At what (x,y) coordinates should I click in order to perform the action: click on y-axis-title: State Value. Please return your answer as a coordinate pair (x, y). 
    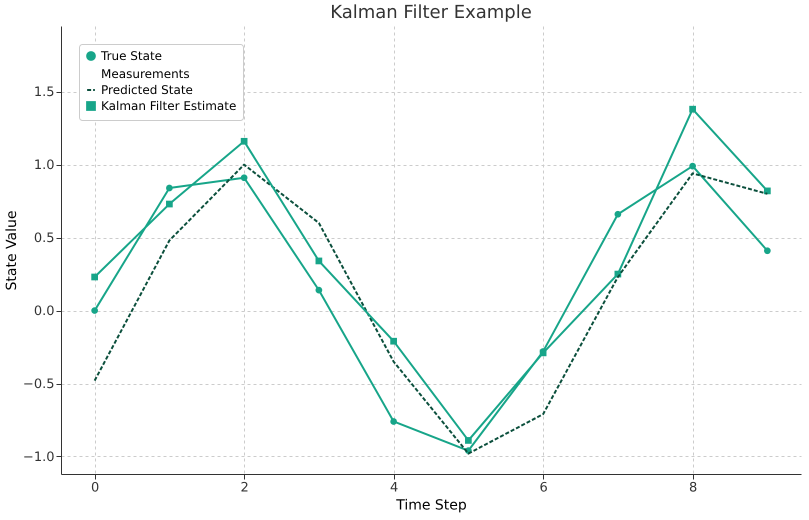
    Looking at the image, I should click on (12, 250).